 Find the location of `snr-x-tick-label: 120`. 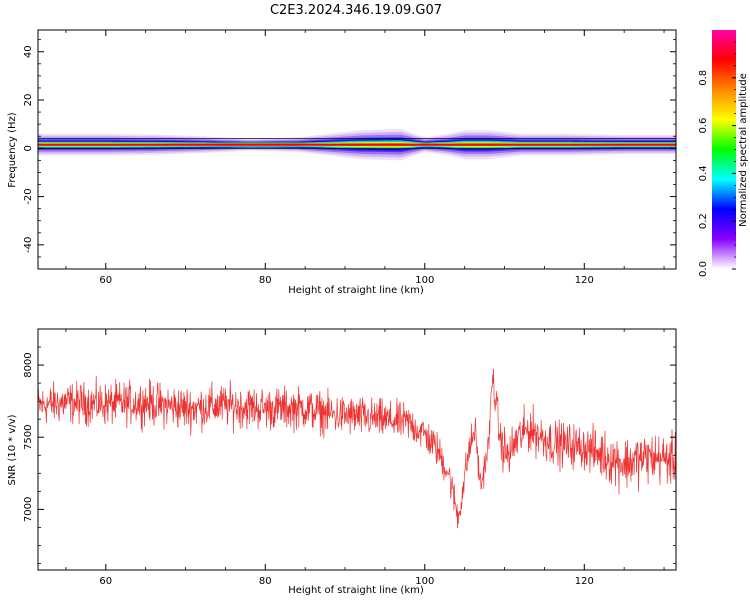

snr-x-tick-label: 120 is located at coordinates (584, 581).